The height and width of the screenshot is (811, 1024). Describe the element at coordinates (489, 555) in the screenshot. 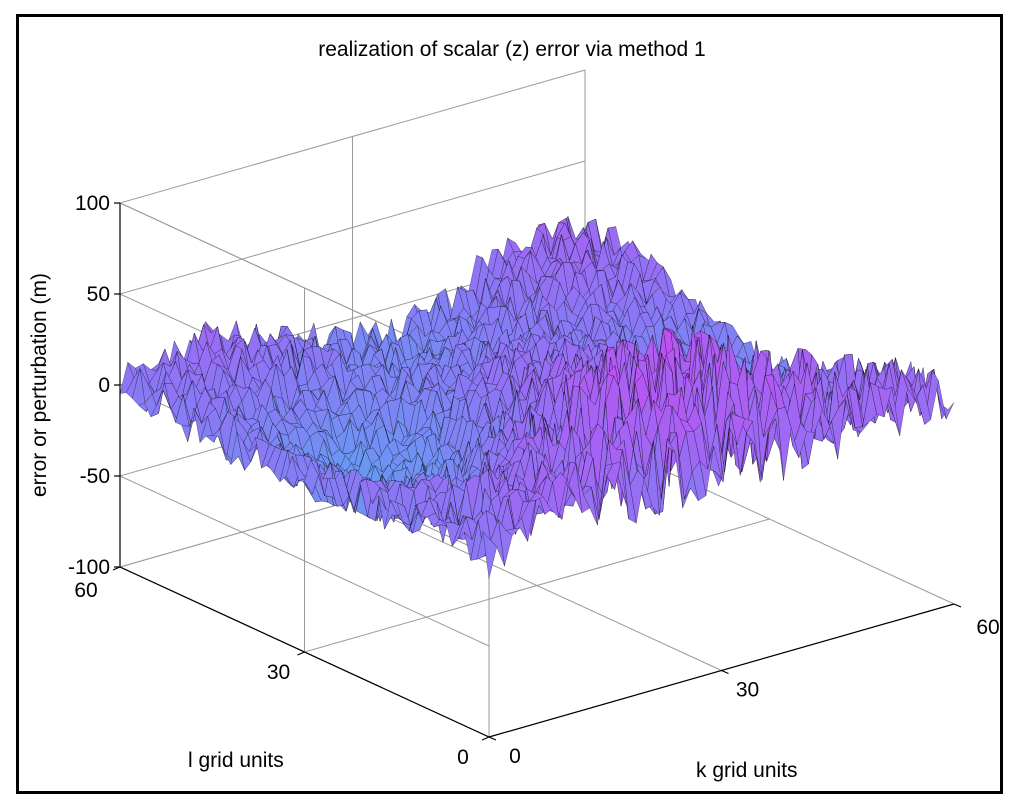

I see `surface-patch` at that location.